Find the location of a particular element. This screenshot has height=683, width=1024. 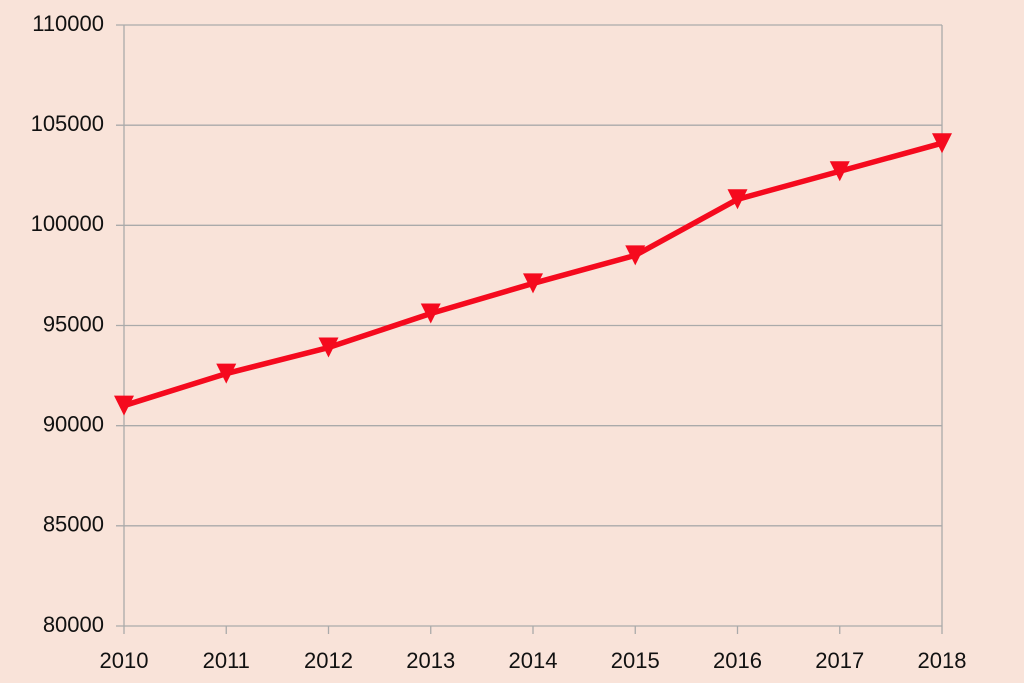

x-tick-label: 2017 is located at coordinates (839, 660).